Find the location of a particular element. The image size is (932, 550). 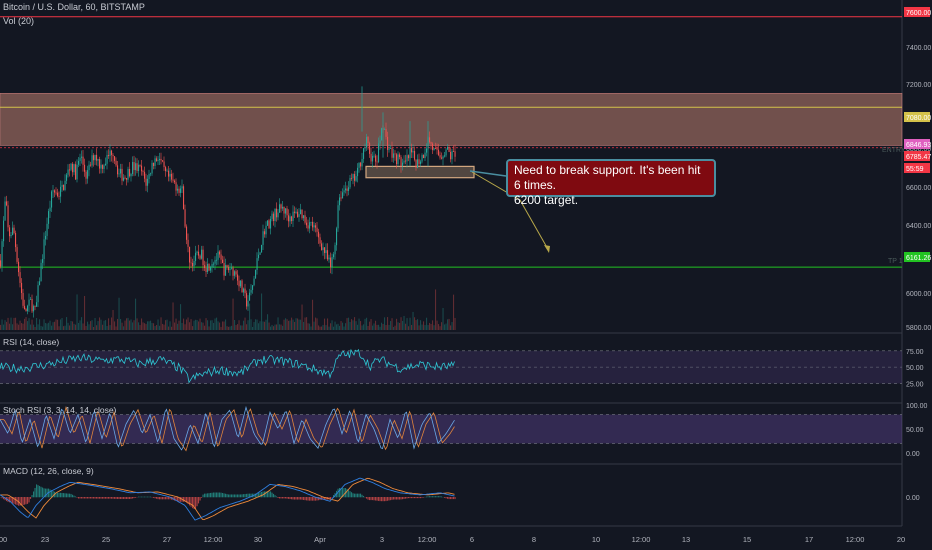

symbol-title: Bitcoin / U.S. Dollar, 60, BITSTAMP is located at coordinates (74, 7).